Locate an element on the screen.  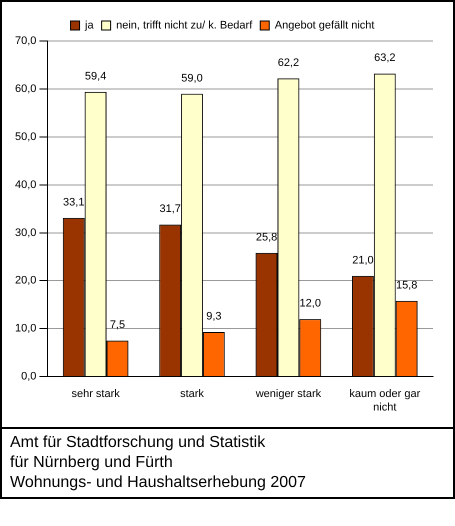
text: Amt für Stadtforschung und Statistik is located at coordinates (138, 443).